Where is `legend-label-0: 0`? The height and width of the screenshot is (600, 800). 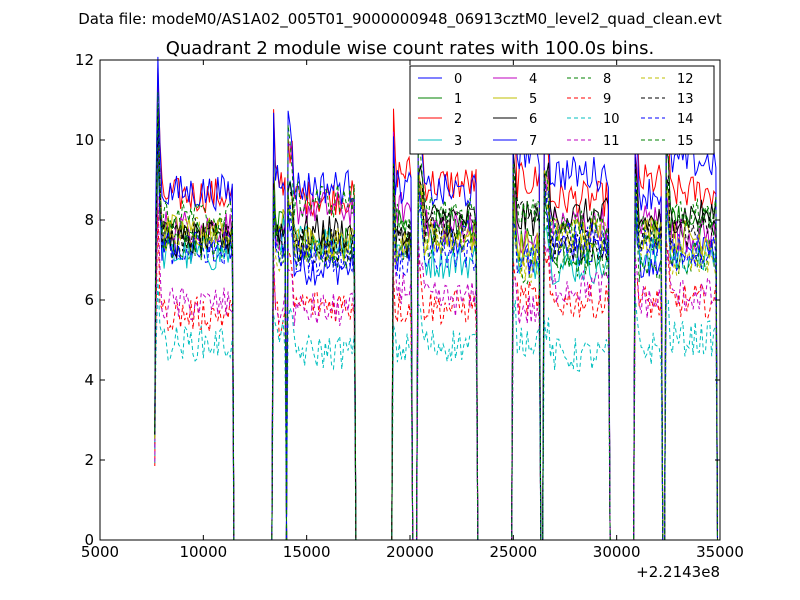
legend-label-0: 0 is located at coordinates (458, 79).